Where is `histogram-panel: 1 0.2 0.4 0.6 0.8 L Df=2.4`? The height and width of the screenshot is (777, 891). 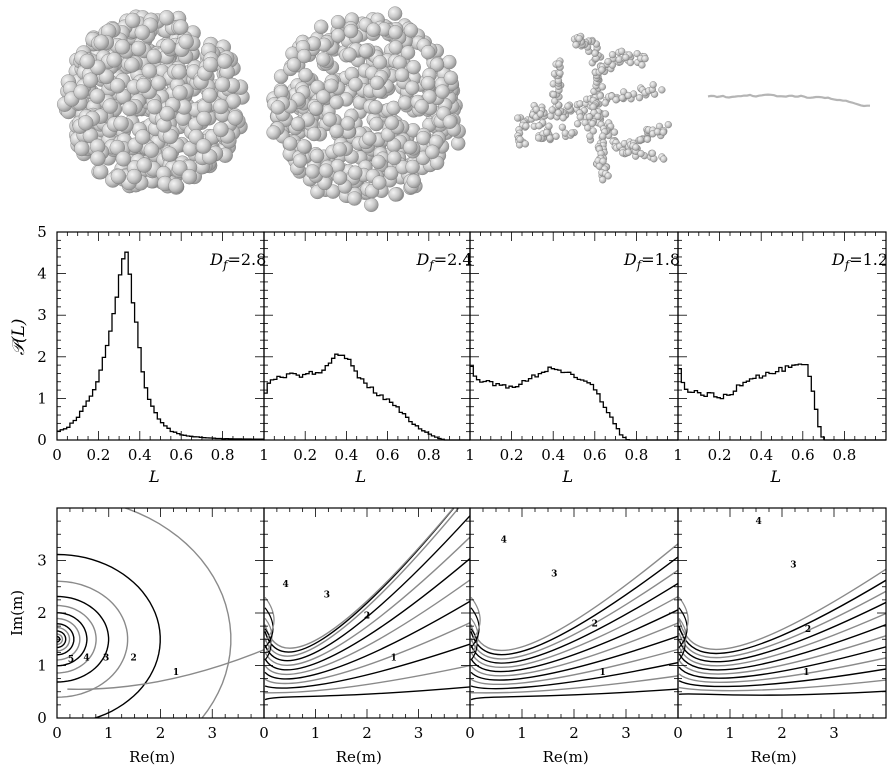
histogram-panel: 1 0.2 0.4 0.6 0.8 L Df=2.4 is located at coordinates (366, 358).